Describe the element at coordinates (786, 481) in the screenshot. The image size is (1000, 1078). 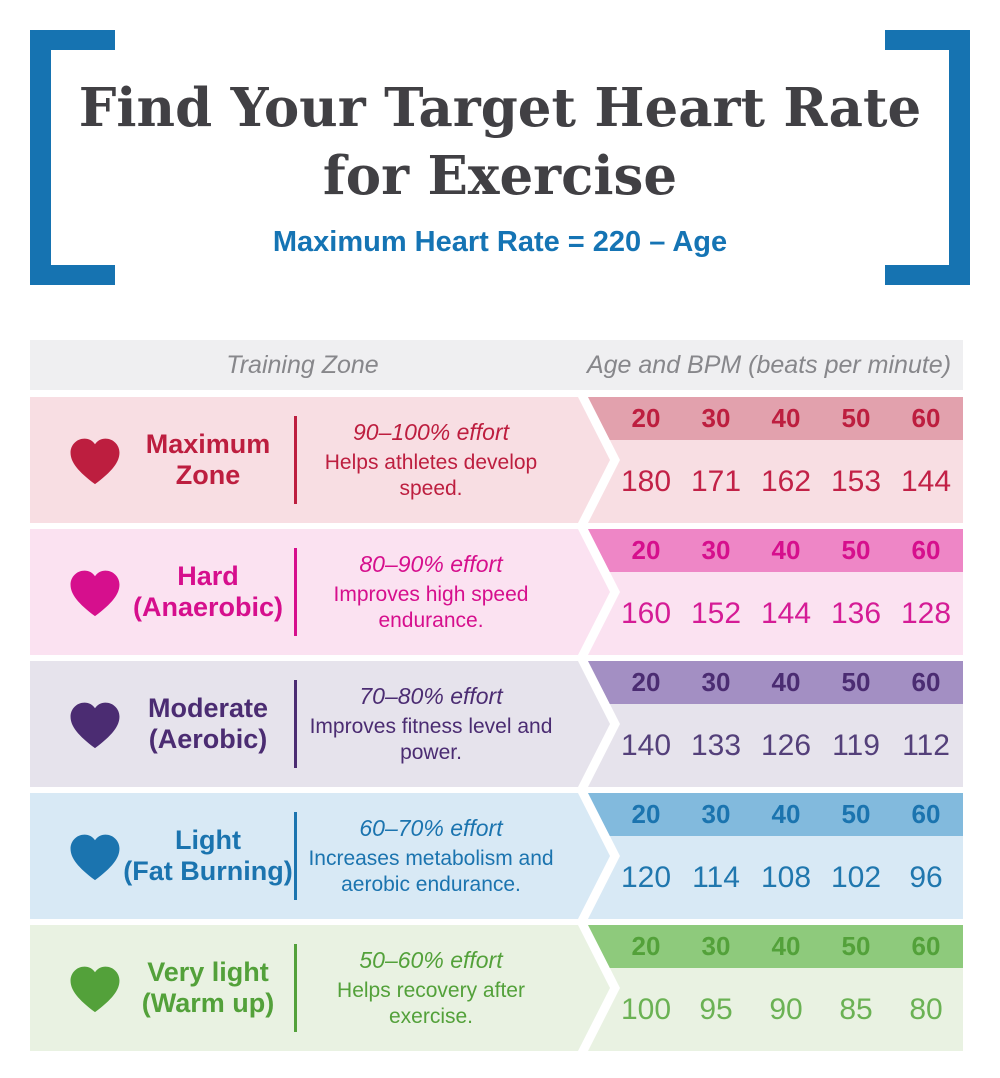
I see `bpm-value: 162` at that location.